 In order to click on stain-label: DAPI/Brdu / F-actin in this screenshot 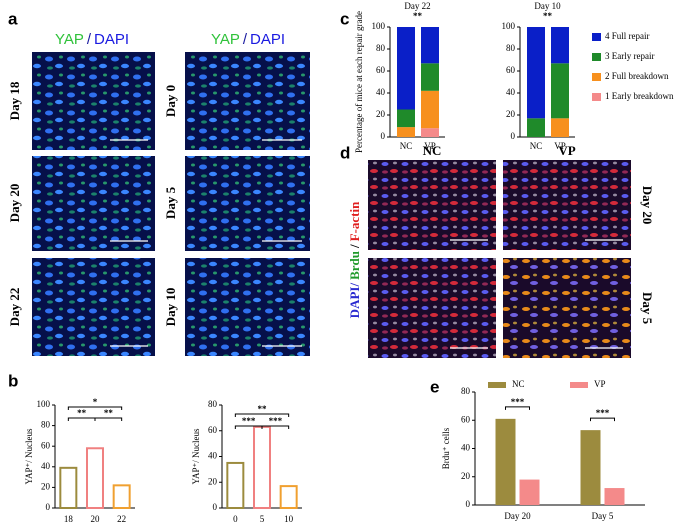, I will do `click(354, 259)`.